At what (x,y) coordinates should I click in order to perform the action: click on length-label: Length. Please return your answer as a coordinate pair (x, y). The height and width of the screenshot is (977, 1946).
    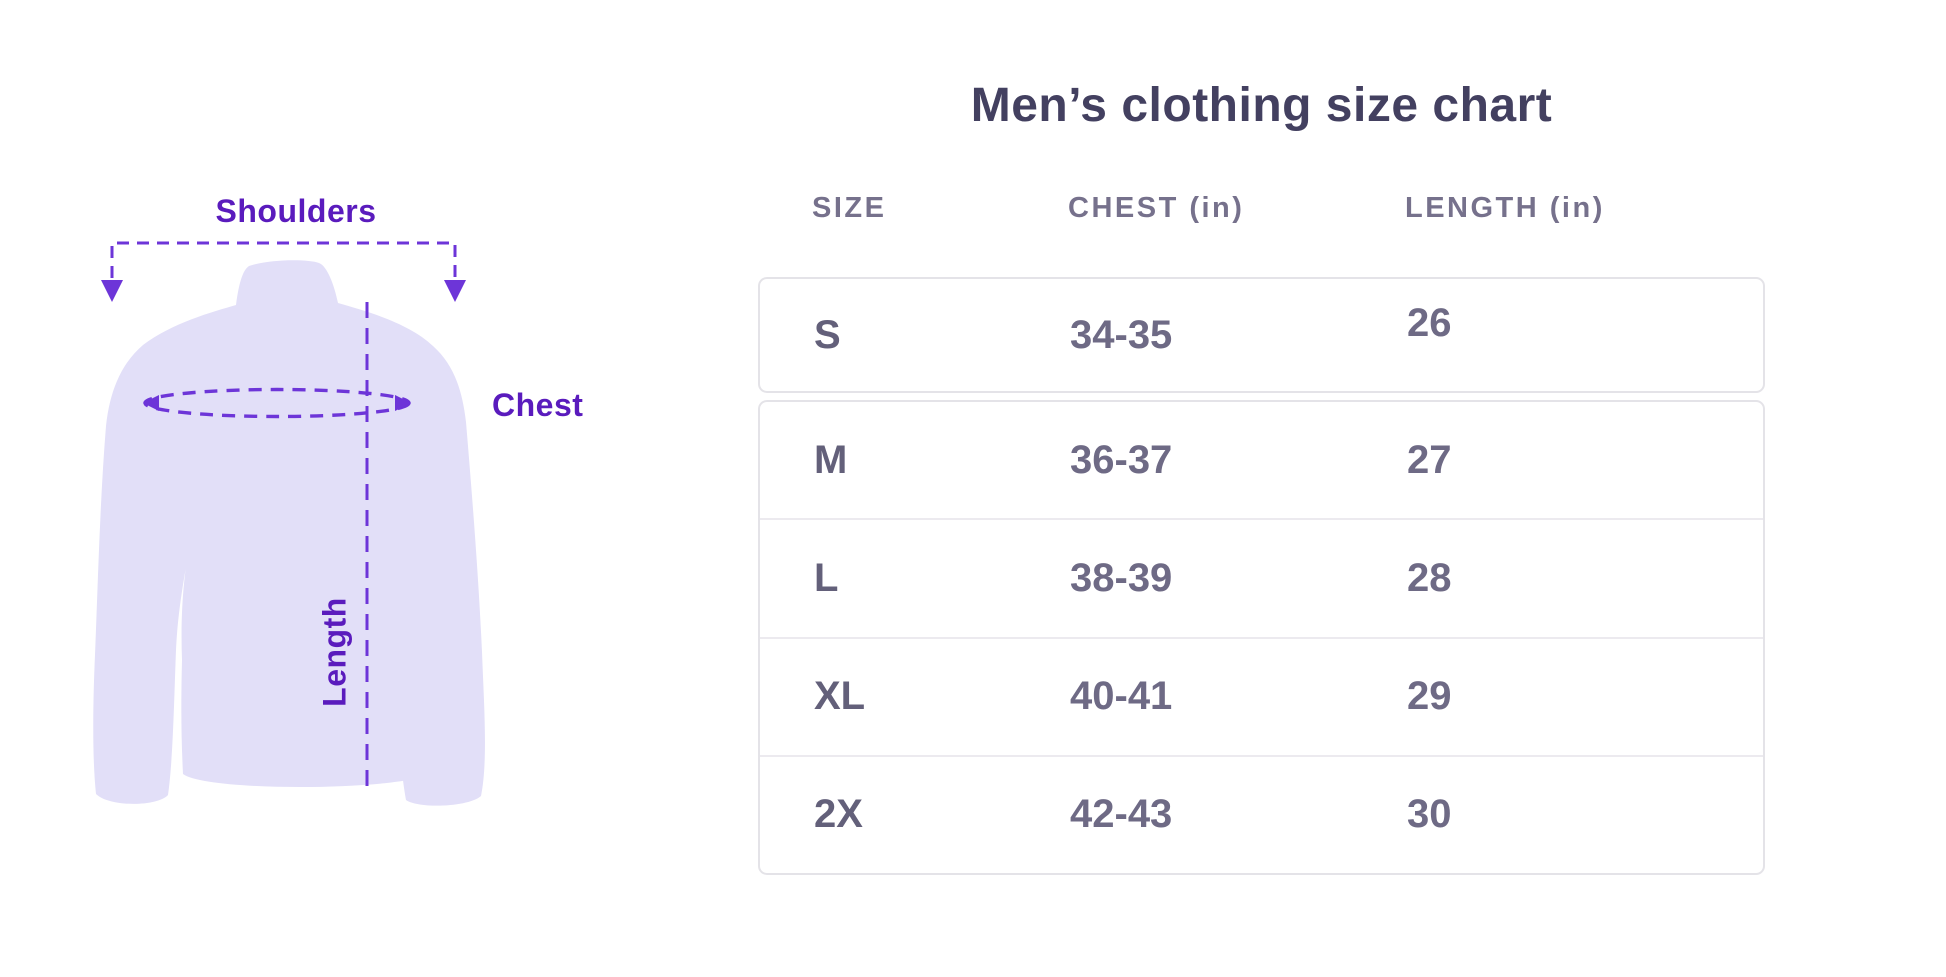
    Looking at the image, I should click on (334, 652).